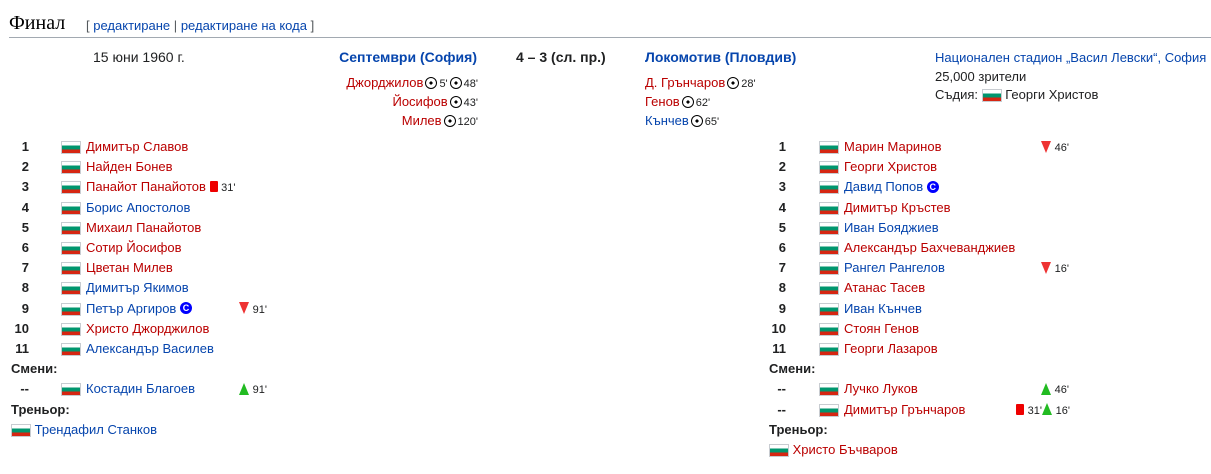 Image resolution: width=1211 pixels, height=474 pixels. I want to click on goal-scorer-link: Д. Грънчаров, so click(685, 82).